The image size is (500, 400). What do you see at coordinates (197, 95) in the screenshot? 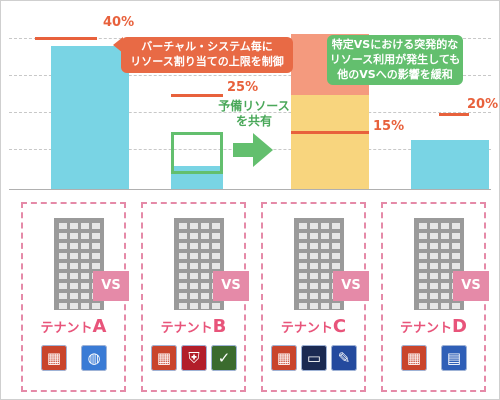
I see `limit-line-tenant-b` at bounding box center [197, 95].